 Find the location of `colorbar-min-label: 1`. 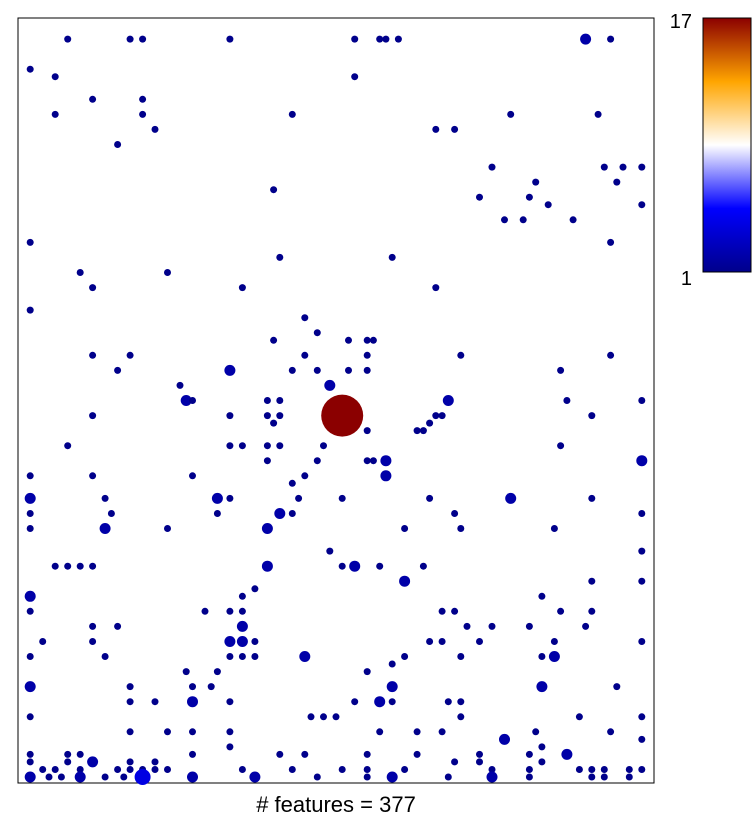

colorbar-min-label: 1 is located at coordinates (686, 279).